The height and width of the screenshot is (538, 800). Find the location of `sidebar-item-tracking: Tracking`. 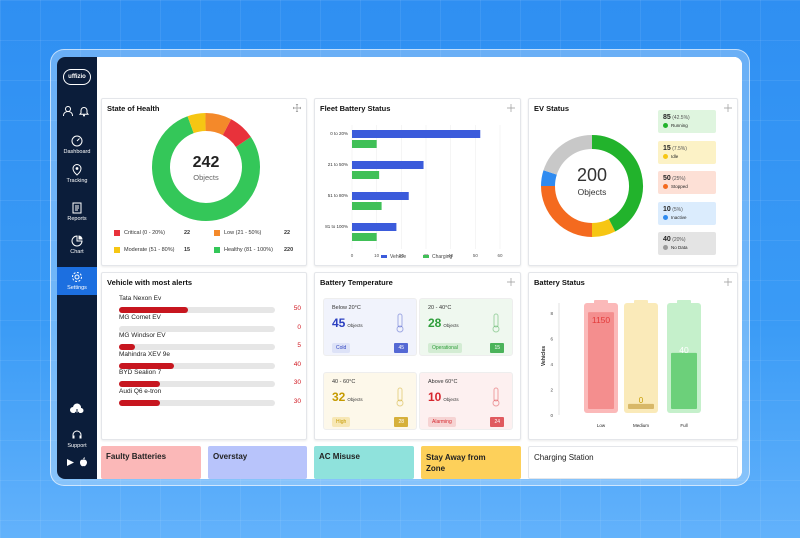

sidebar-item-tracking: Tracking is located at coordinates (77, 175).